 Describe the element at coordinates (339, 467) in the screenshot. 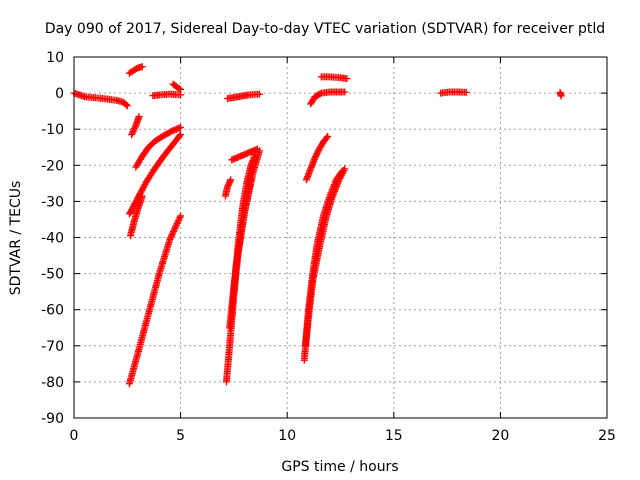

I see `x-axis-label: GPS time / hours` at that location.